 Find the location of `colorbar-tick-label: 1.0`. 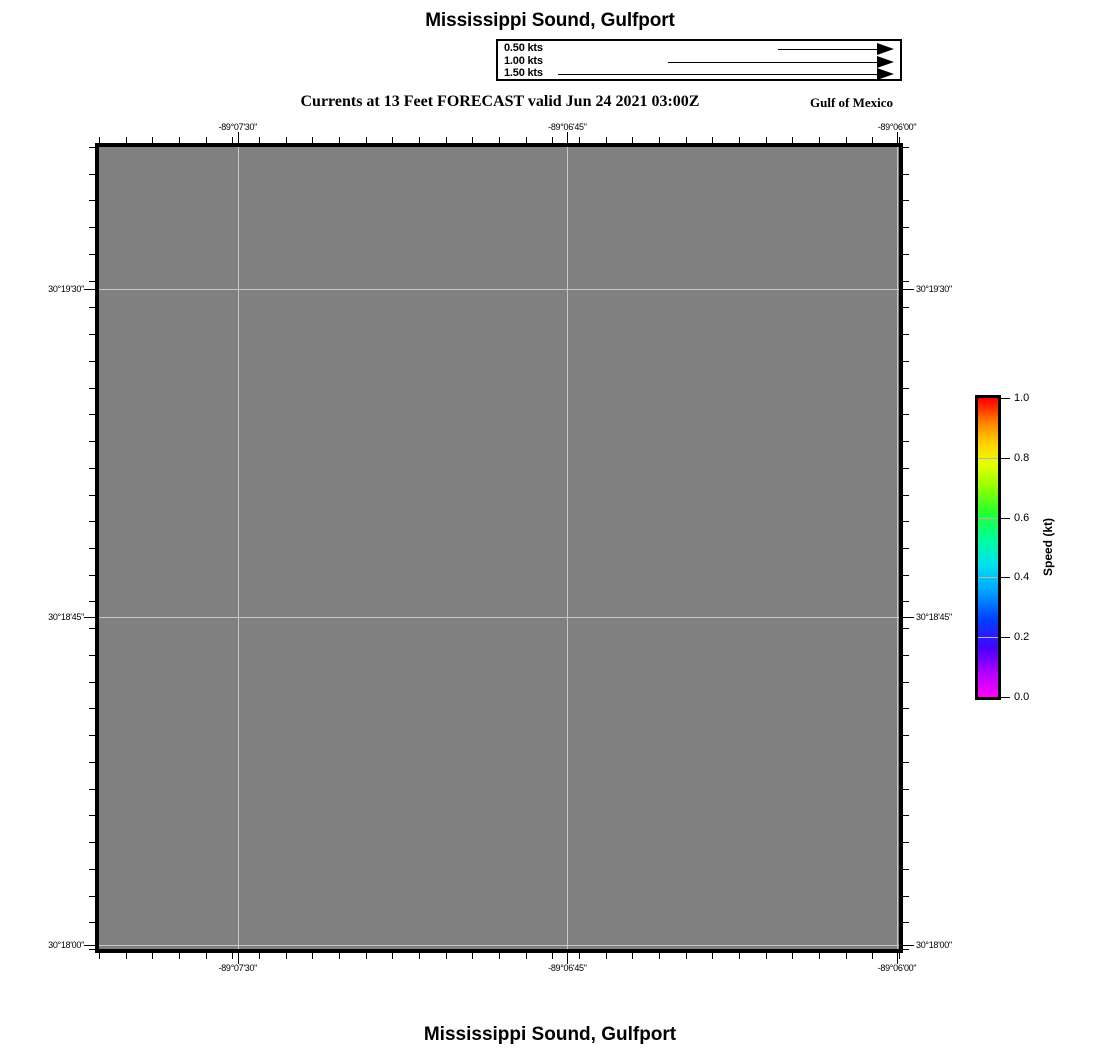

colorbar-tick-label: 1.0 is located at coordinates (1022, 398).